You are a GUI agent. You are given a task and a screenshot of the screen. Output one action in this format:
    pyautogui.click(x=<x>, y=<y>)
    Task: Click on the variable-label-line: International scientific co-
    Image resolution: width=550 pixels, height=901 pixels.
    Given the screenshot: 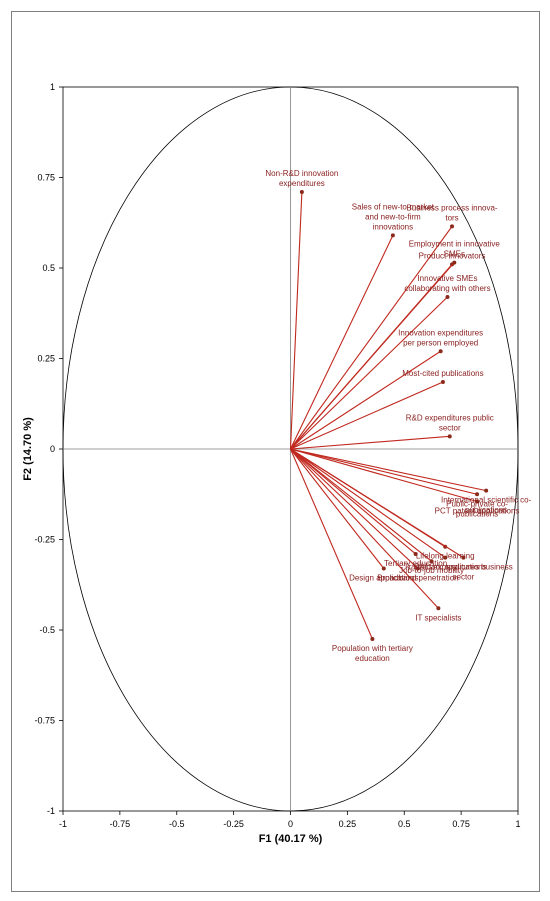 What is the action you would take?
    pyautogui.click(x=486, y=500)
    